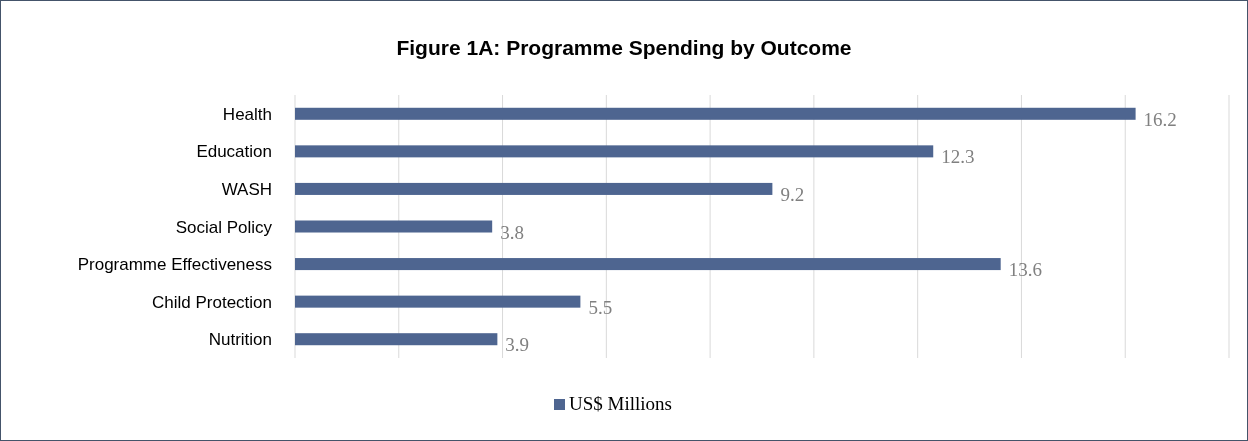 This screenshot has height=441, width=1248. Describe the element at coordinates (512, 232) in the screenshot. I see `data-label: 3.8` at that location.